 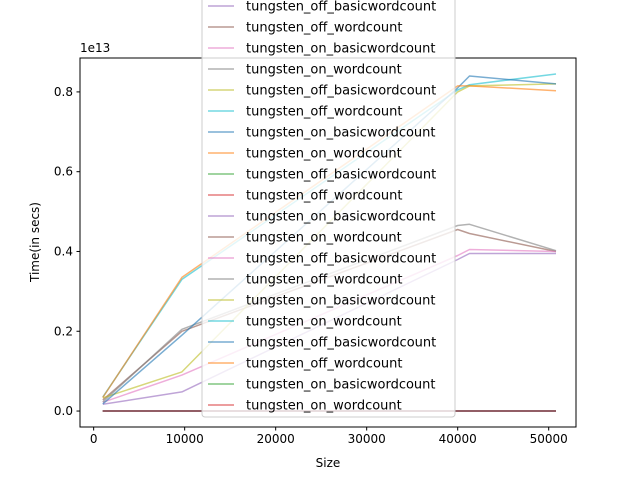 I want to click on x-tick-label: 10000, so click(x=185, y=439).